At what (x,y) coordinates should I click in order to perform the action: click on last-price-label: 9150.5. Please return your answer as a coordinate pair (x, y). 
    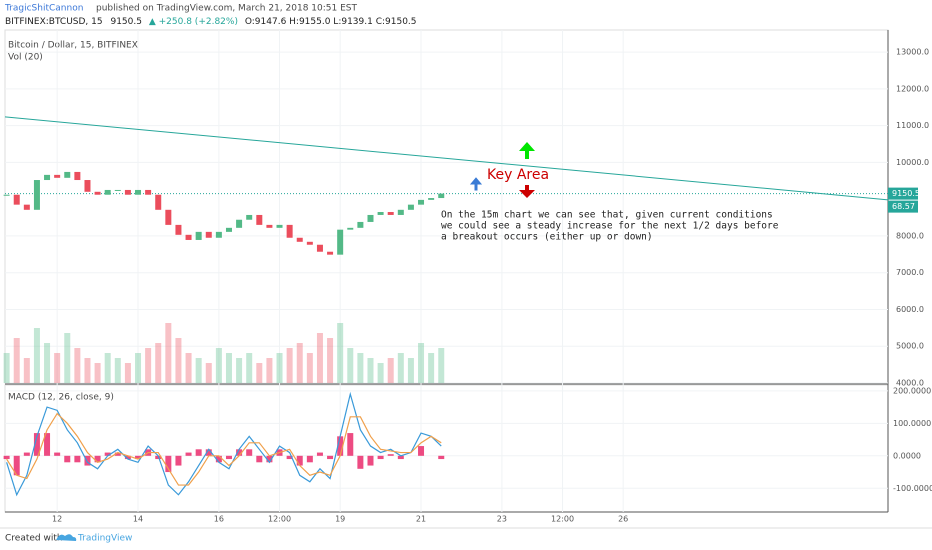
    Looking at the image, I should click on (906, 193).